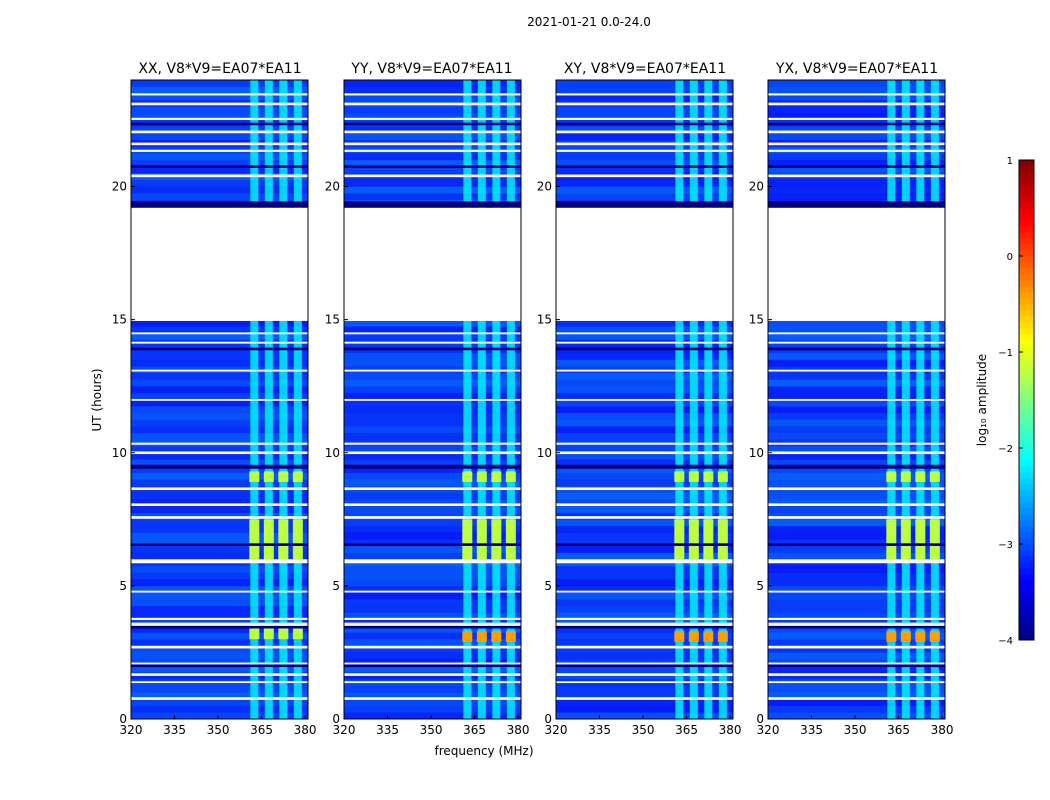 Image resolution: width=1050 pixels, height=800 pixels. I want to click on y-tick-label: 20, so click(332, 187).